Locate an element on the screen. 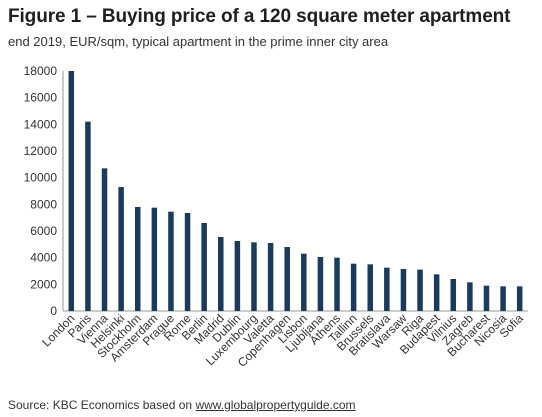 The width and height of the screenshot is (542, 417). y-tick-label: 0 is located at coordinates (53, 311).